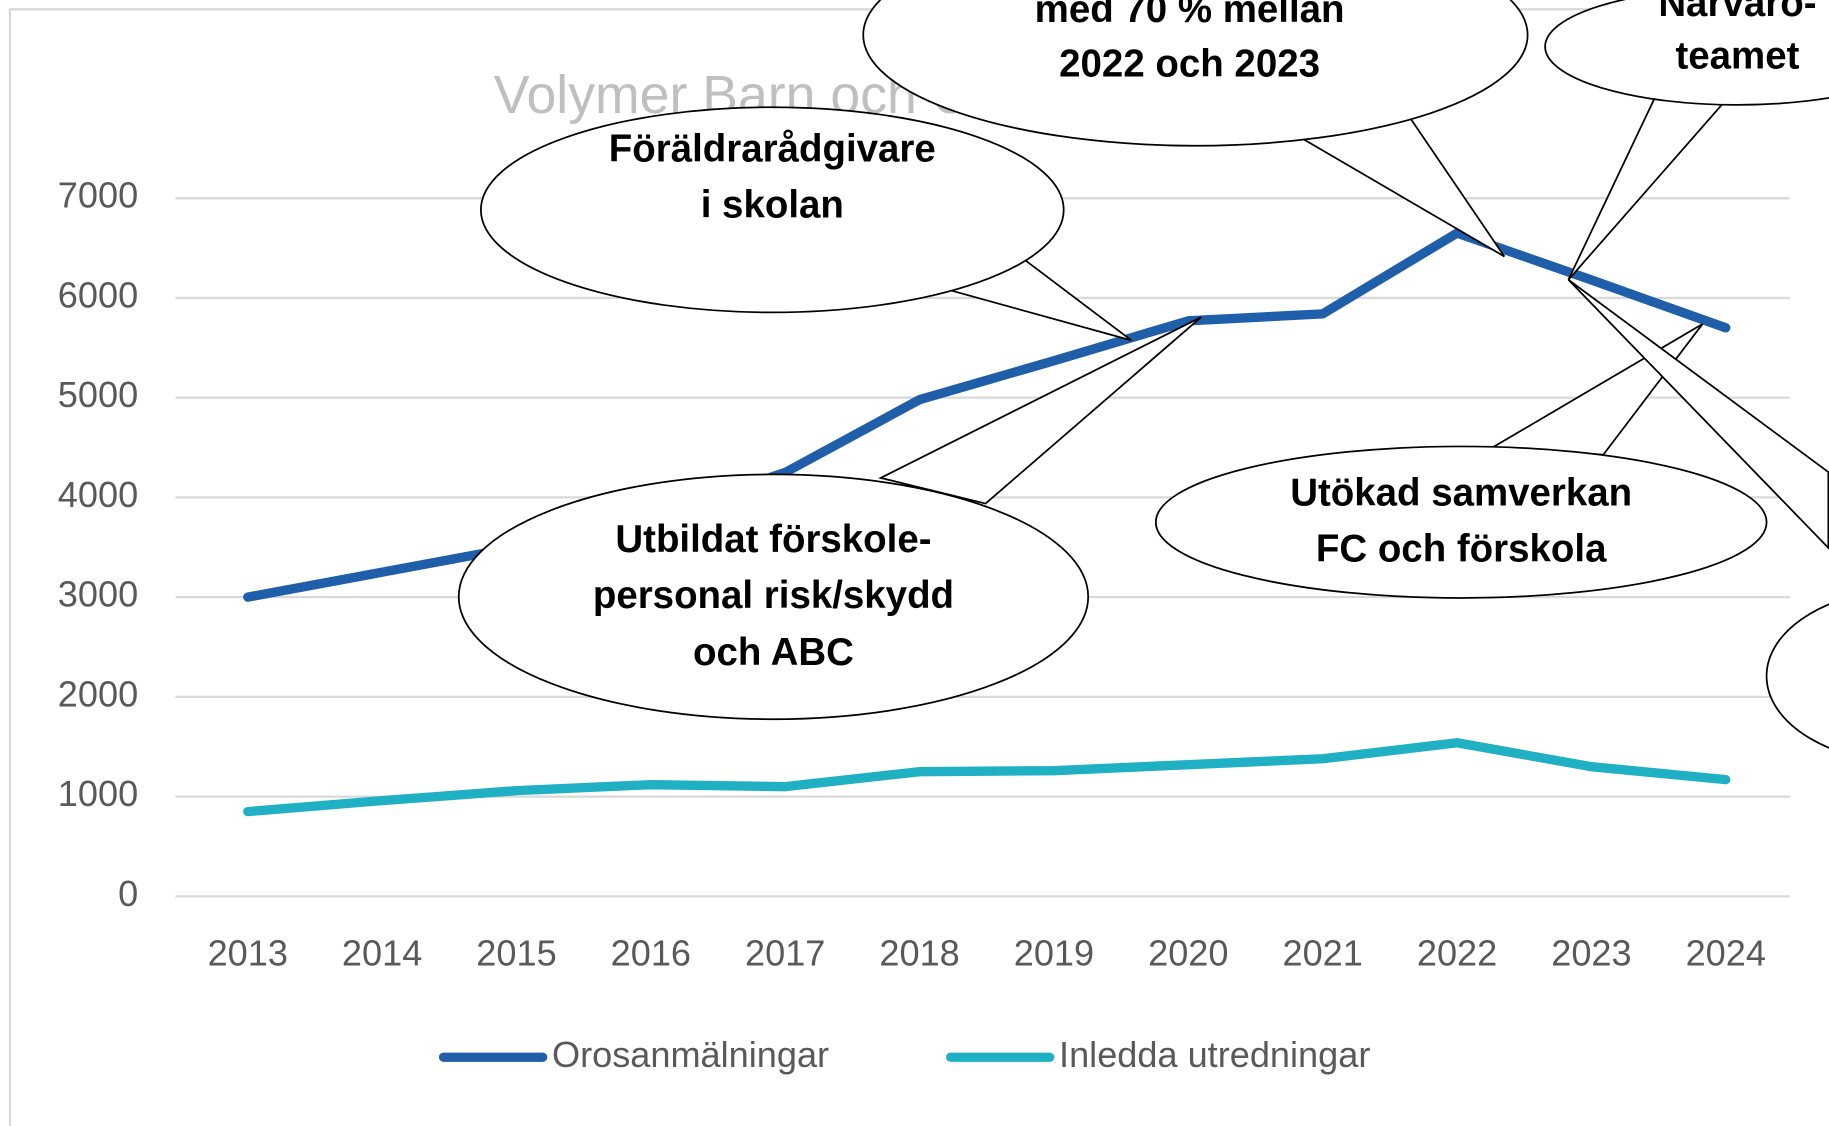 This screenshot has width=1829, height=1126. I want to click on x-tick-label: 2023, so click(1591, 952).